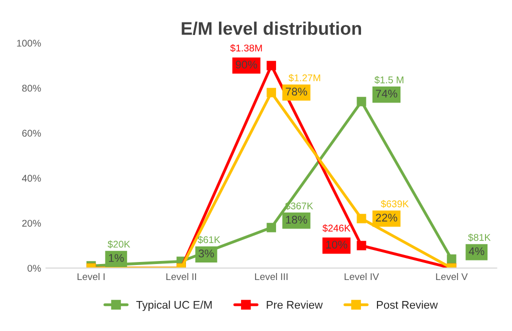  I want to click on y-tick-label: 100%, so click(29, 43).